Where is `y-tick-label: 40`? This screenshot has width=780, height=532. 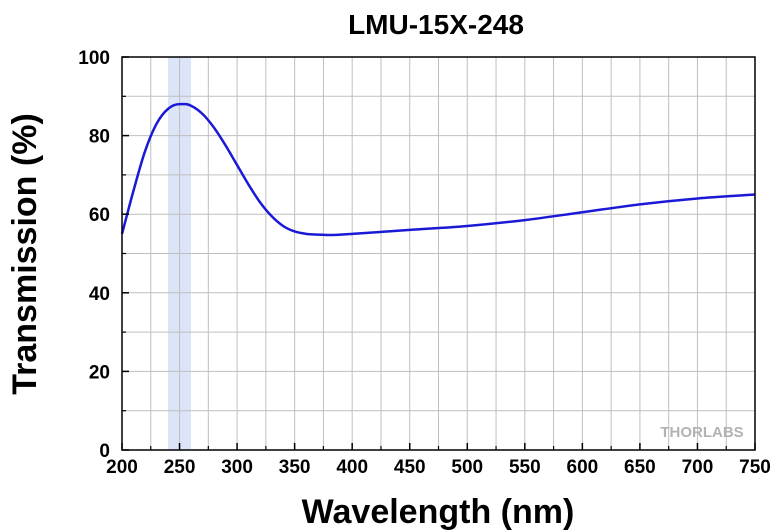 y-tick-label: 40 is located at coordinates (99, 294).